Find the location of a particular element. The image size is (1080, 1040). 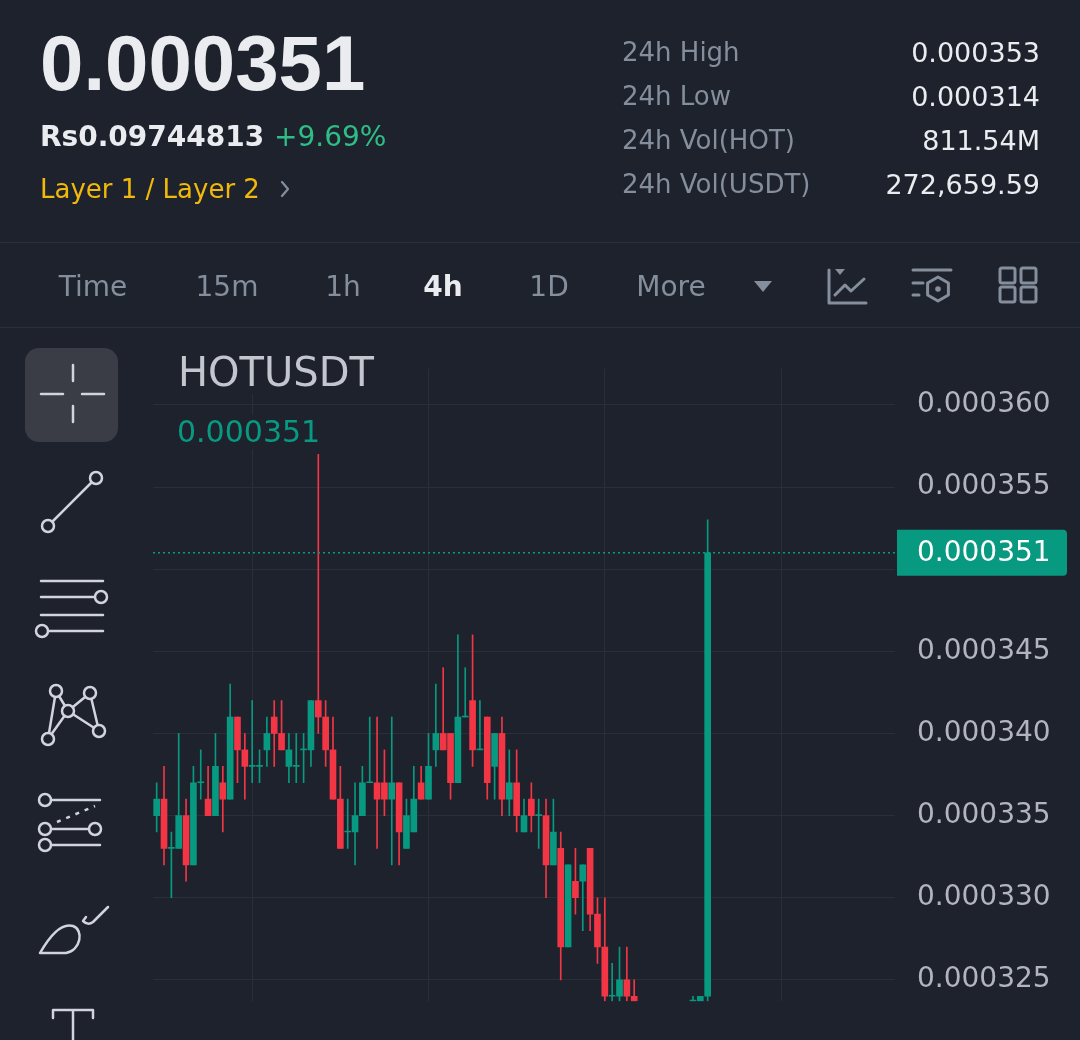

y-tick-label: 0.000360 is located at coordinates (984, 403).